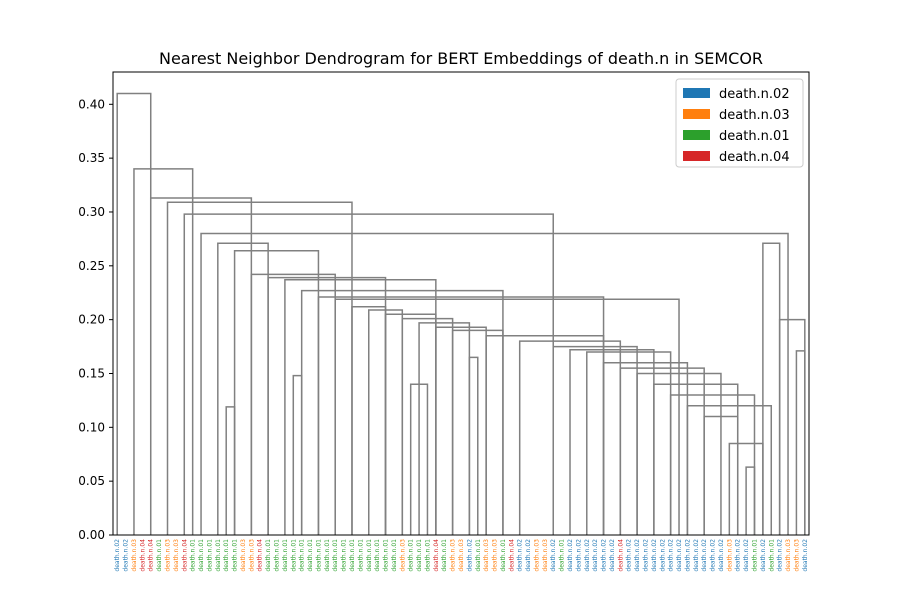 This screenshot has width=900, height=600. I want to click on legend-label: death.n.03, so click(754, 115).